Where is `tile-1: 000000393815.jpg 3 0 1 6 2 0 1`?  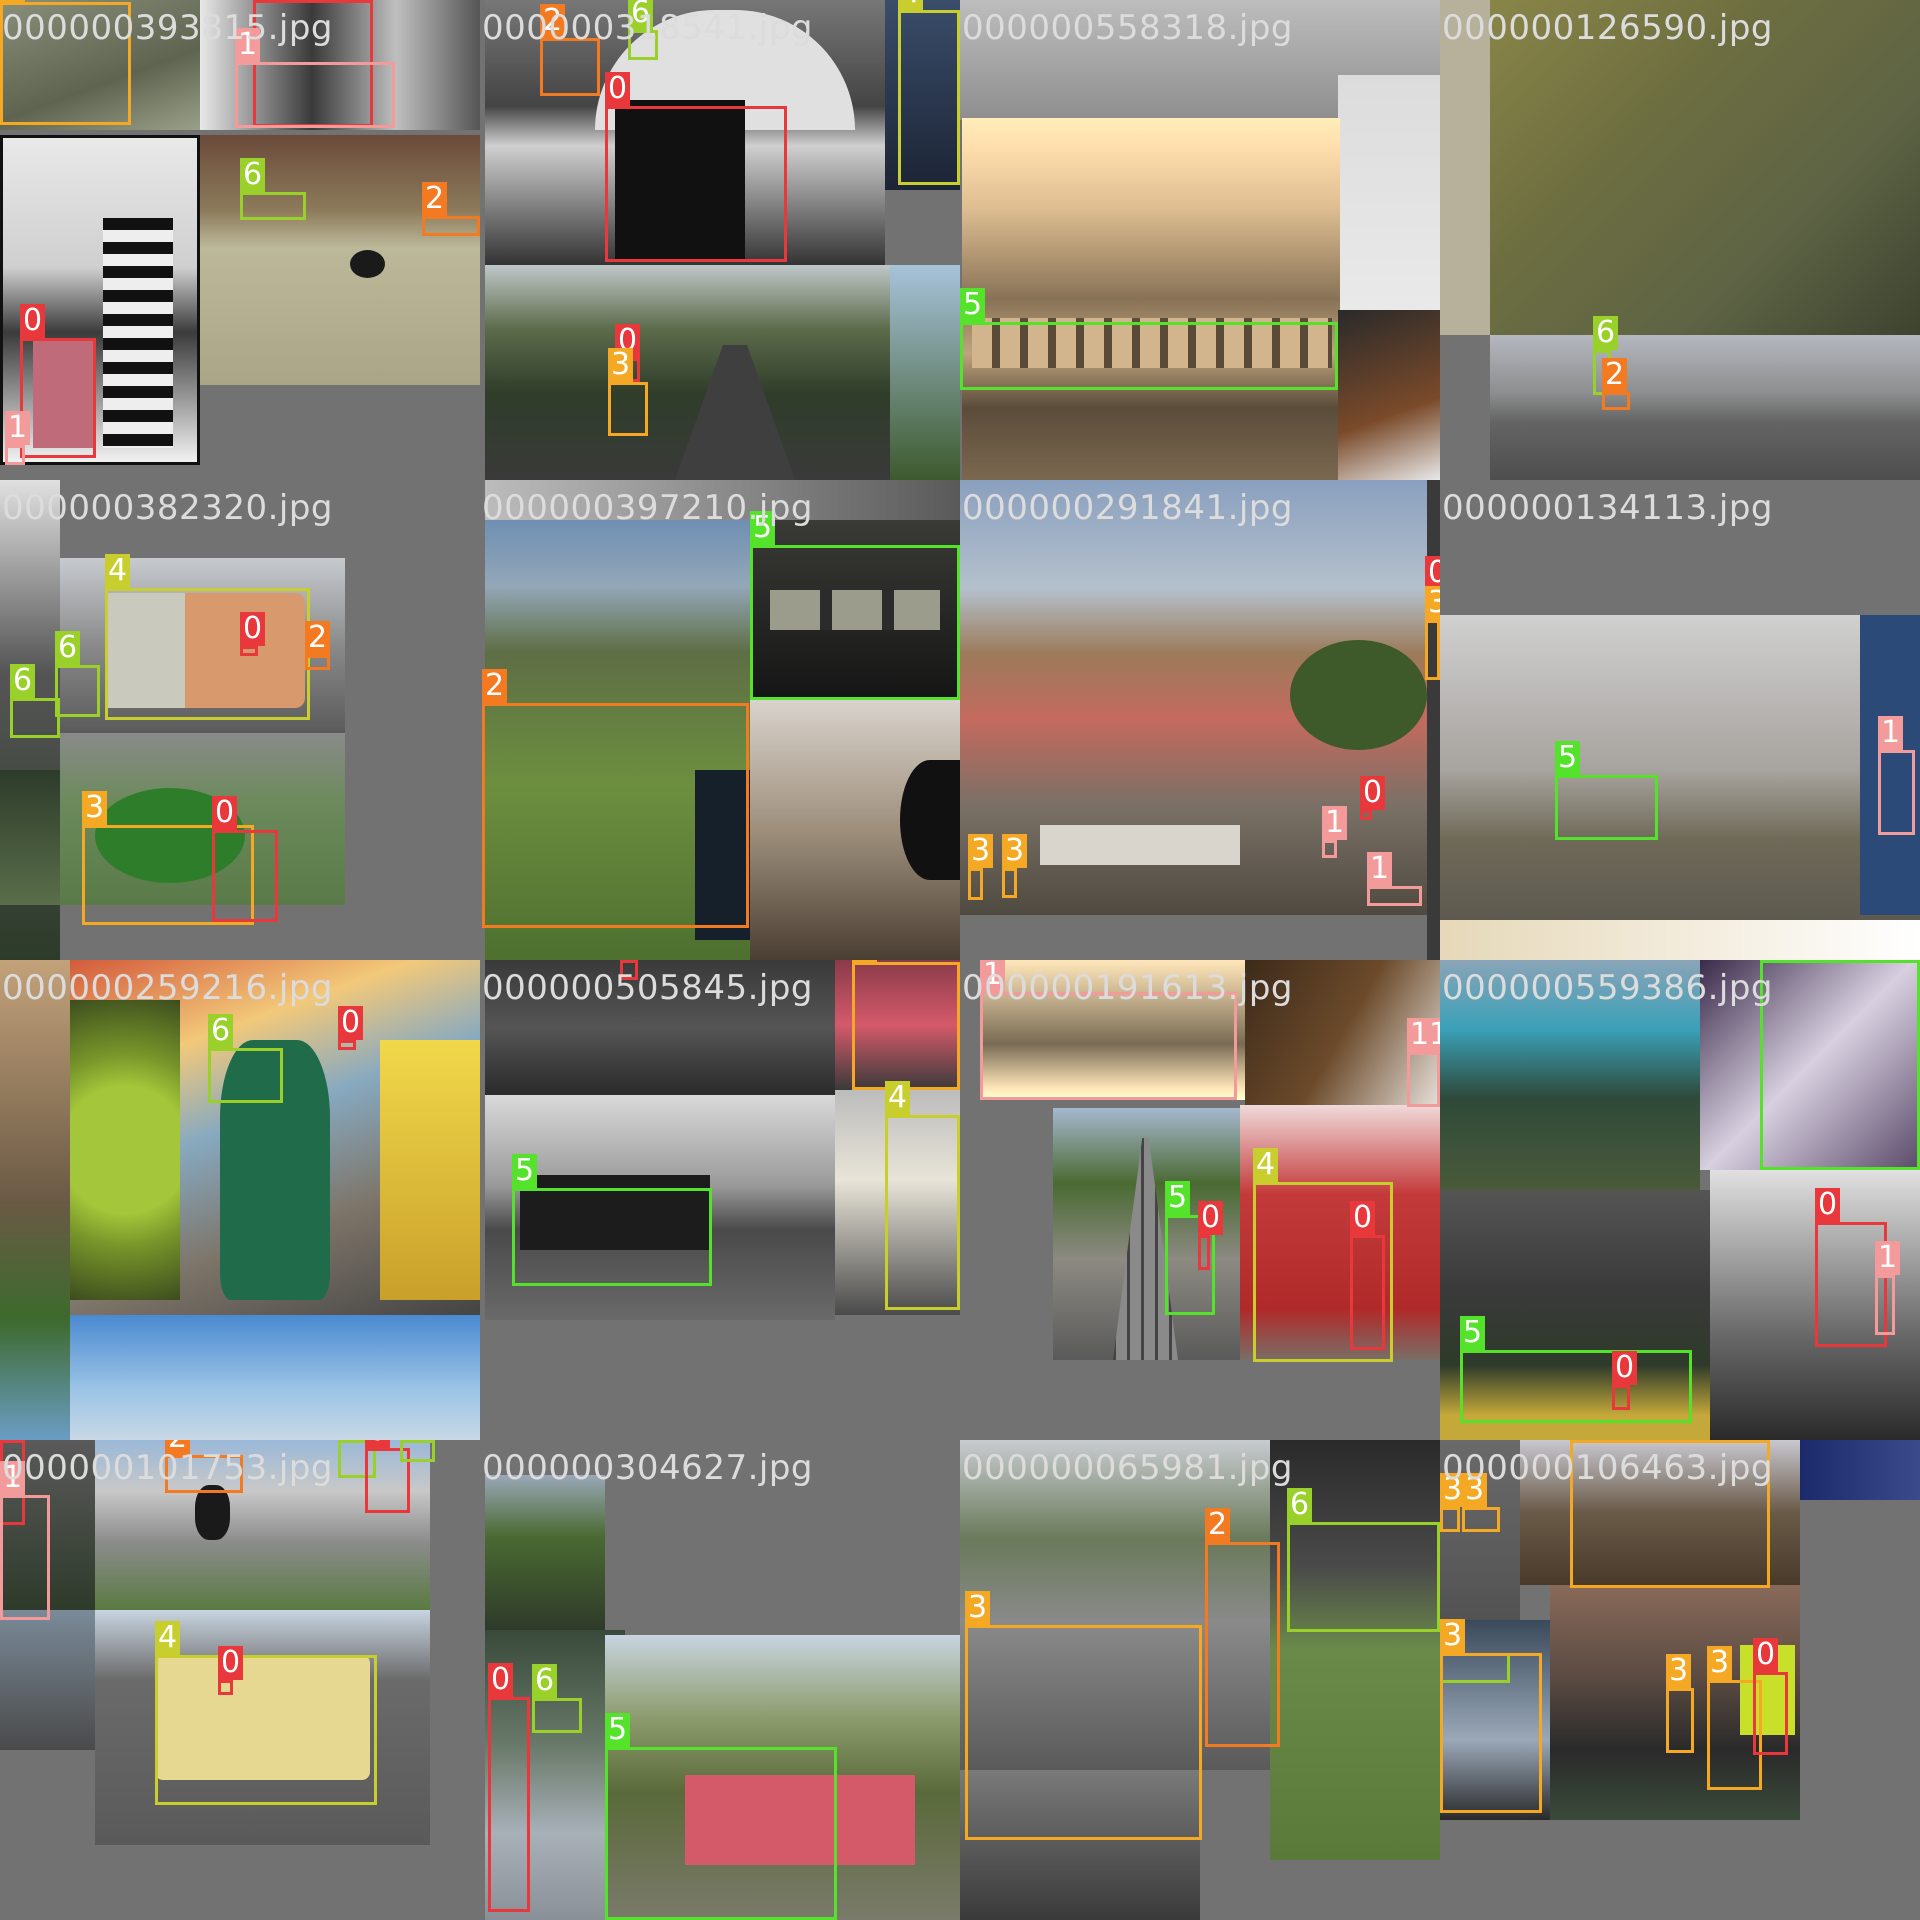 tile-1: 000000393815.jpg 3 0 1 6 2 0 1 is located at coordinates (240, 240).